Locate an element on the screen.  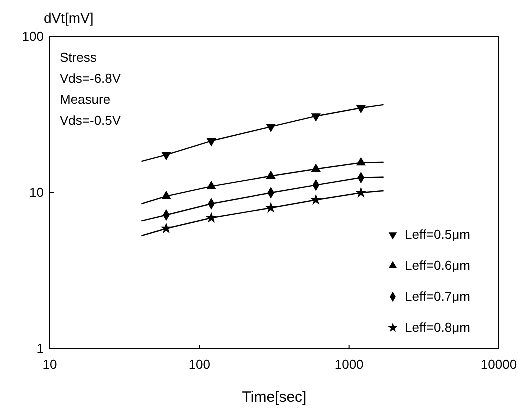
annotation: Stress is located at coordinates (79, 57).